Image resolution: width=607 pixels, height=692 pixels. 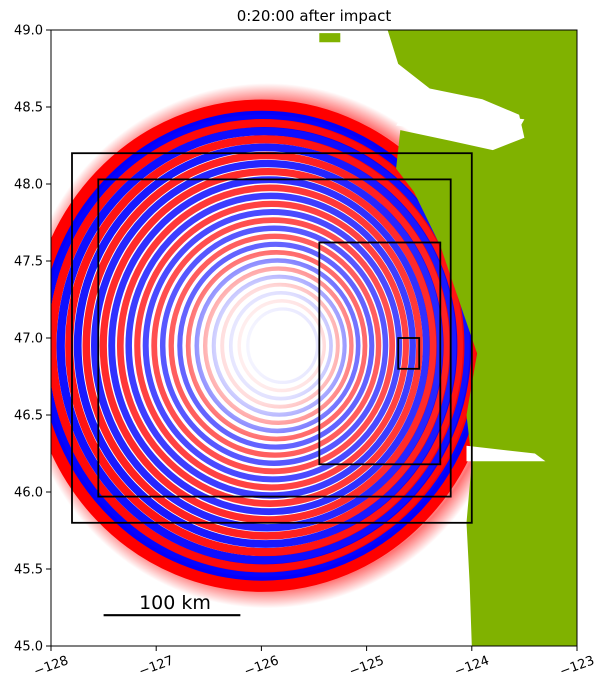 What do you see at coordinates (460, 122) in the screenshot?
I see `strait-water` at bounding box center [460, 122].